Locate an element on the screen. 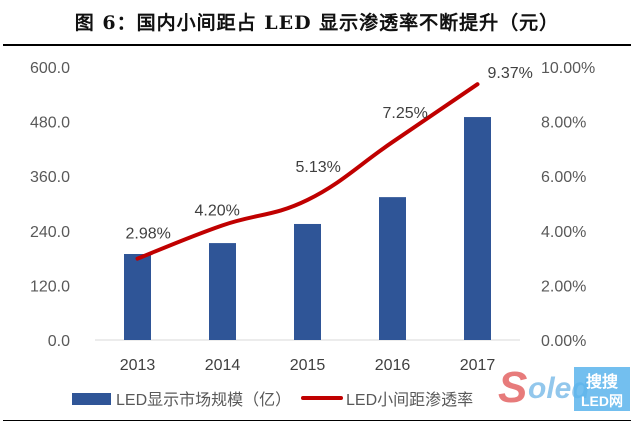 The width and height of the screenshot is (634, 426). title-divider is located at coordinates (317, 45).